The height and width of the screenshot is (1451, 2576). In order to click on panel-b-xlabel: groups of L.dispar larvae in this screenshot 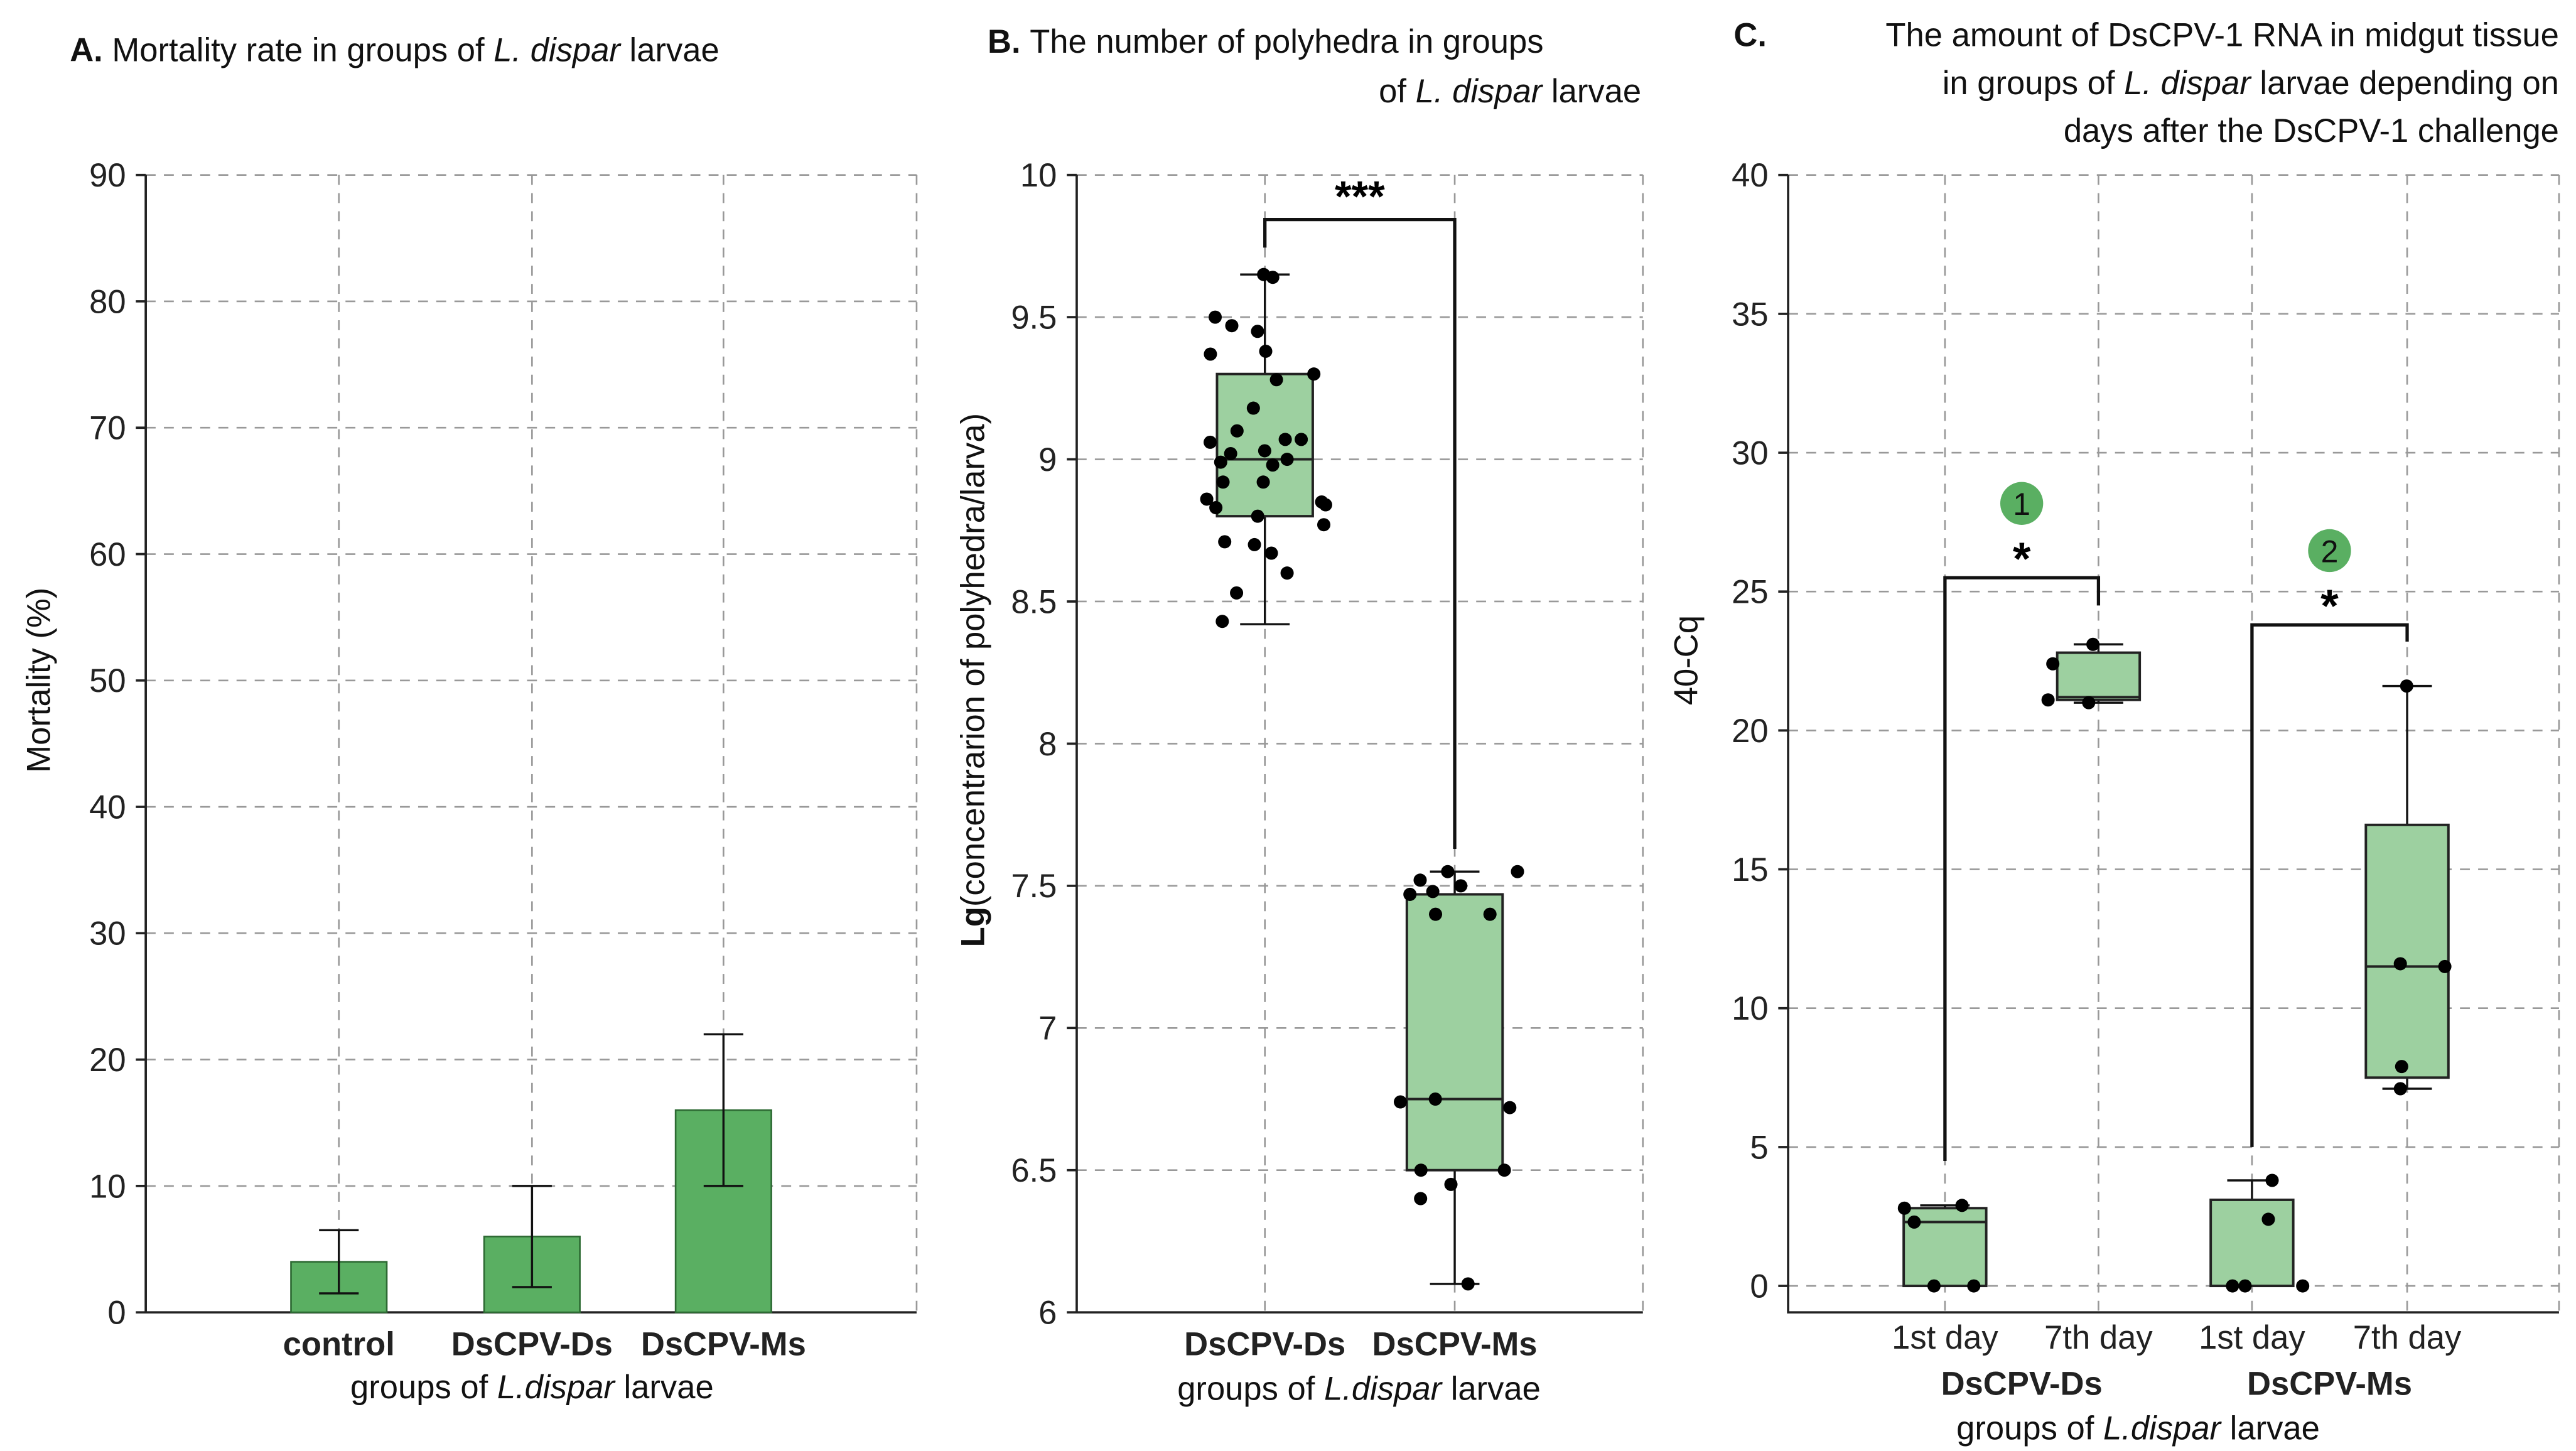, I will do `click(1359, 1389)`.